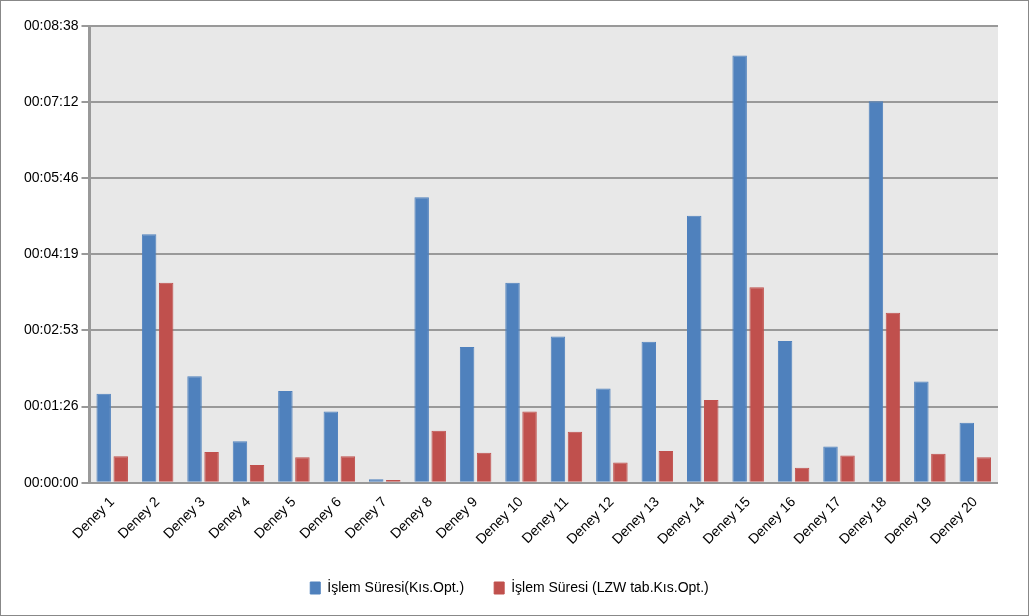  What do you see at coordinates (51, 481) in the screenshot?
I see `y-tick-label: 00:00:00` at bounding box center [51, 481].